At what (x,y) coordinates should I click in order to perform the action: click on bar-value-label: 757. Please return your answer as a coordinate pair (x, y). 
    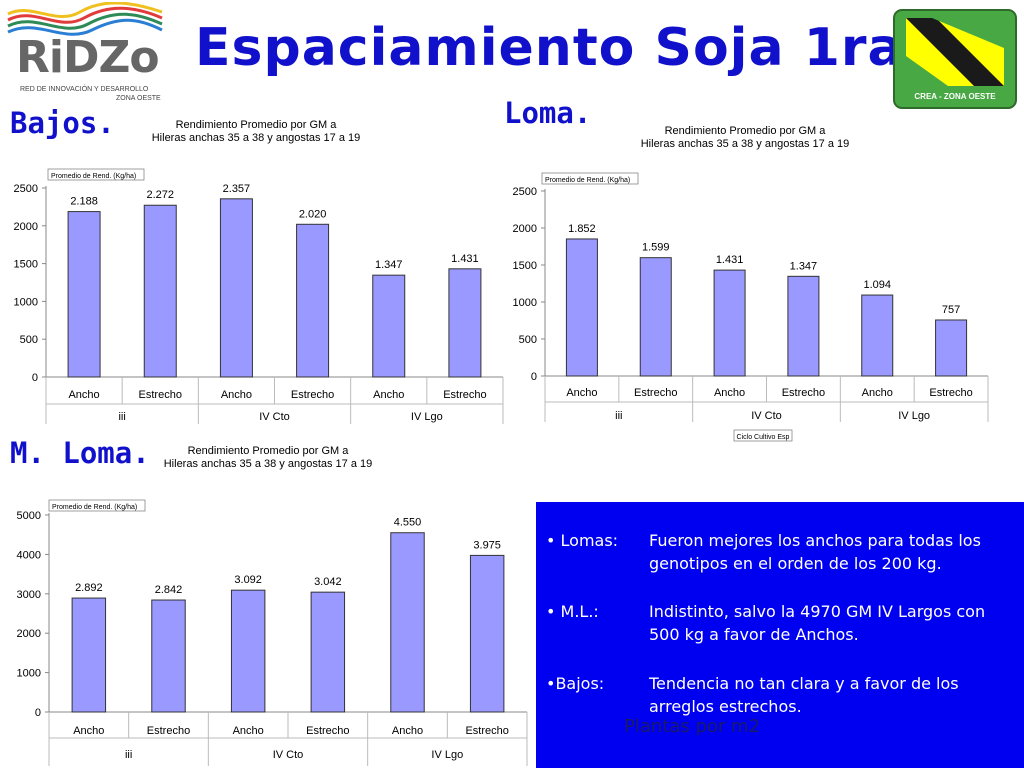
    Looking at the image, I should click on (951, 310).